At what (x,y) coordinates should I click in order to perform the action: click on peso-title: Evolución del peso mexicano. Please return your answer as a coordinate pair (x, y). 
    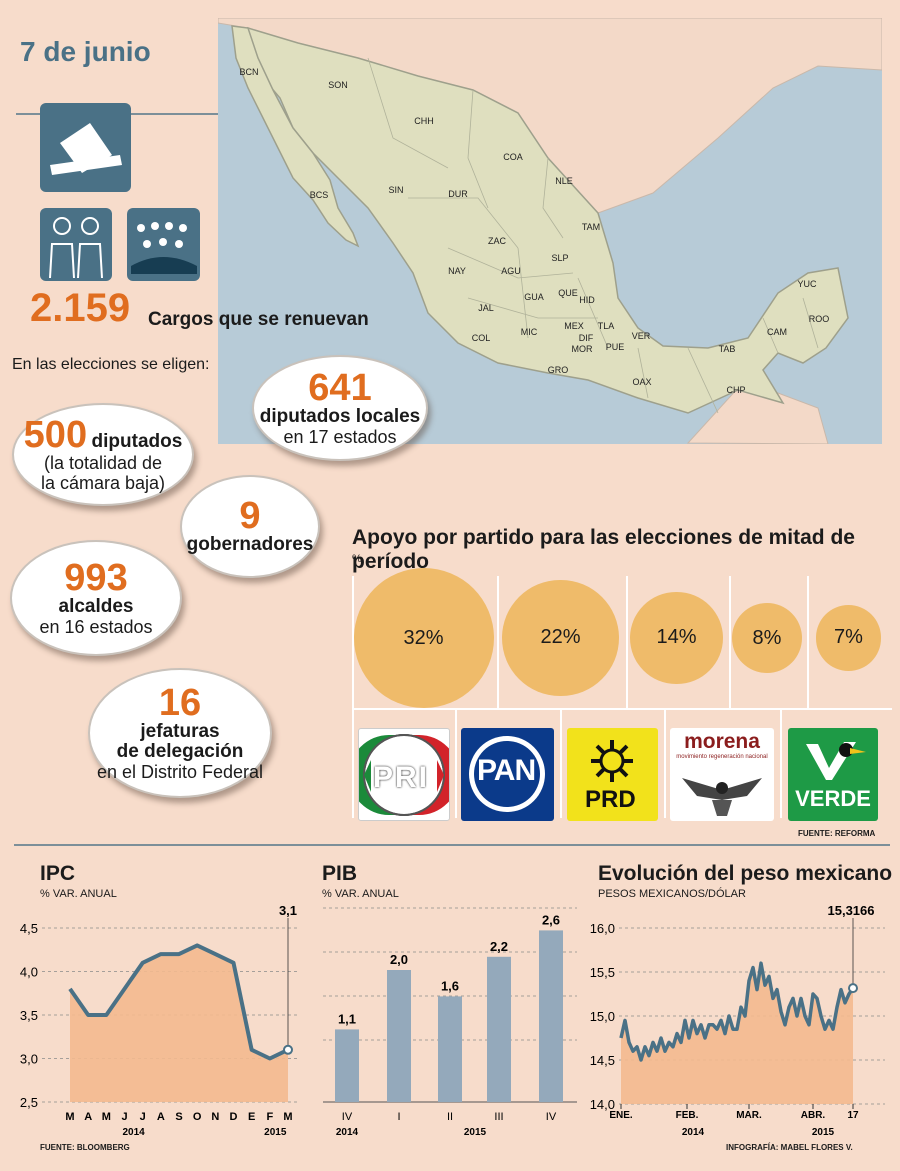
    Looking at the image, I should click on (745, 873).